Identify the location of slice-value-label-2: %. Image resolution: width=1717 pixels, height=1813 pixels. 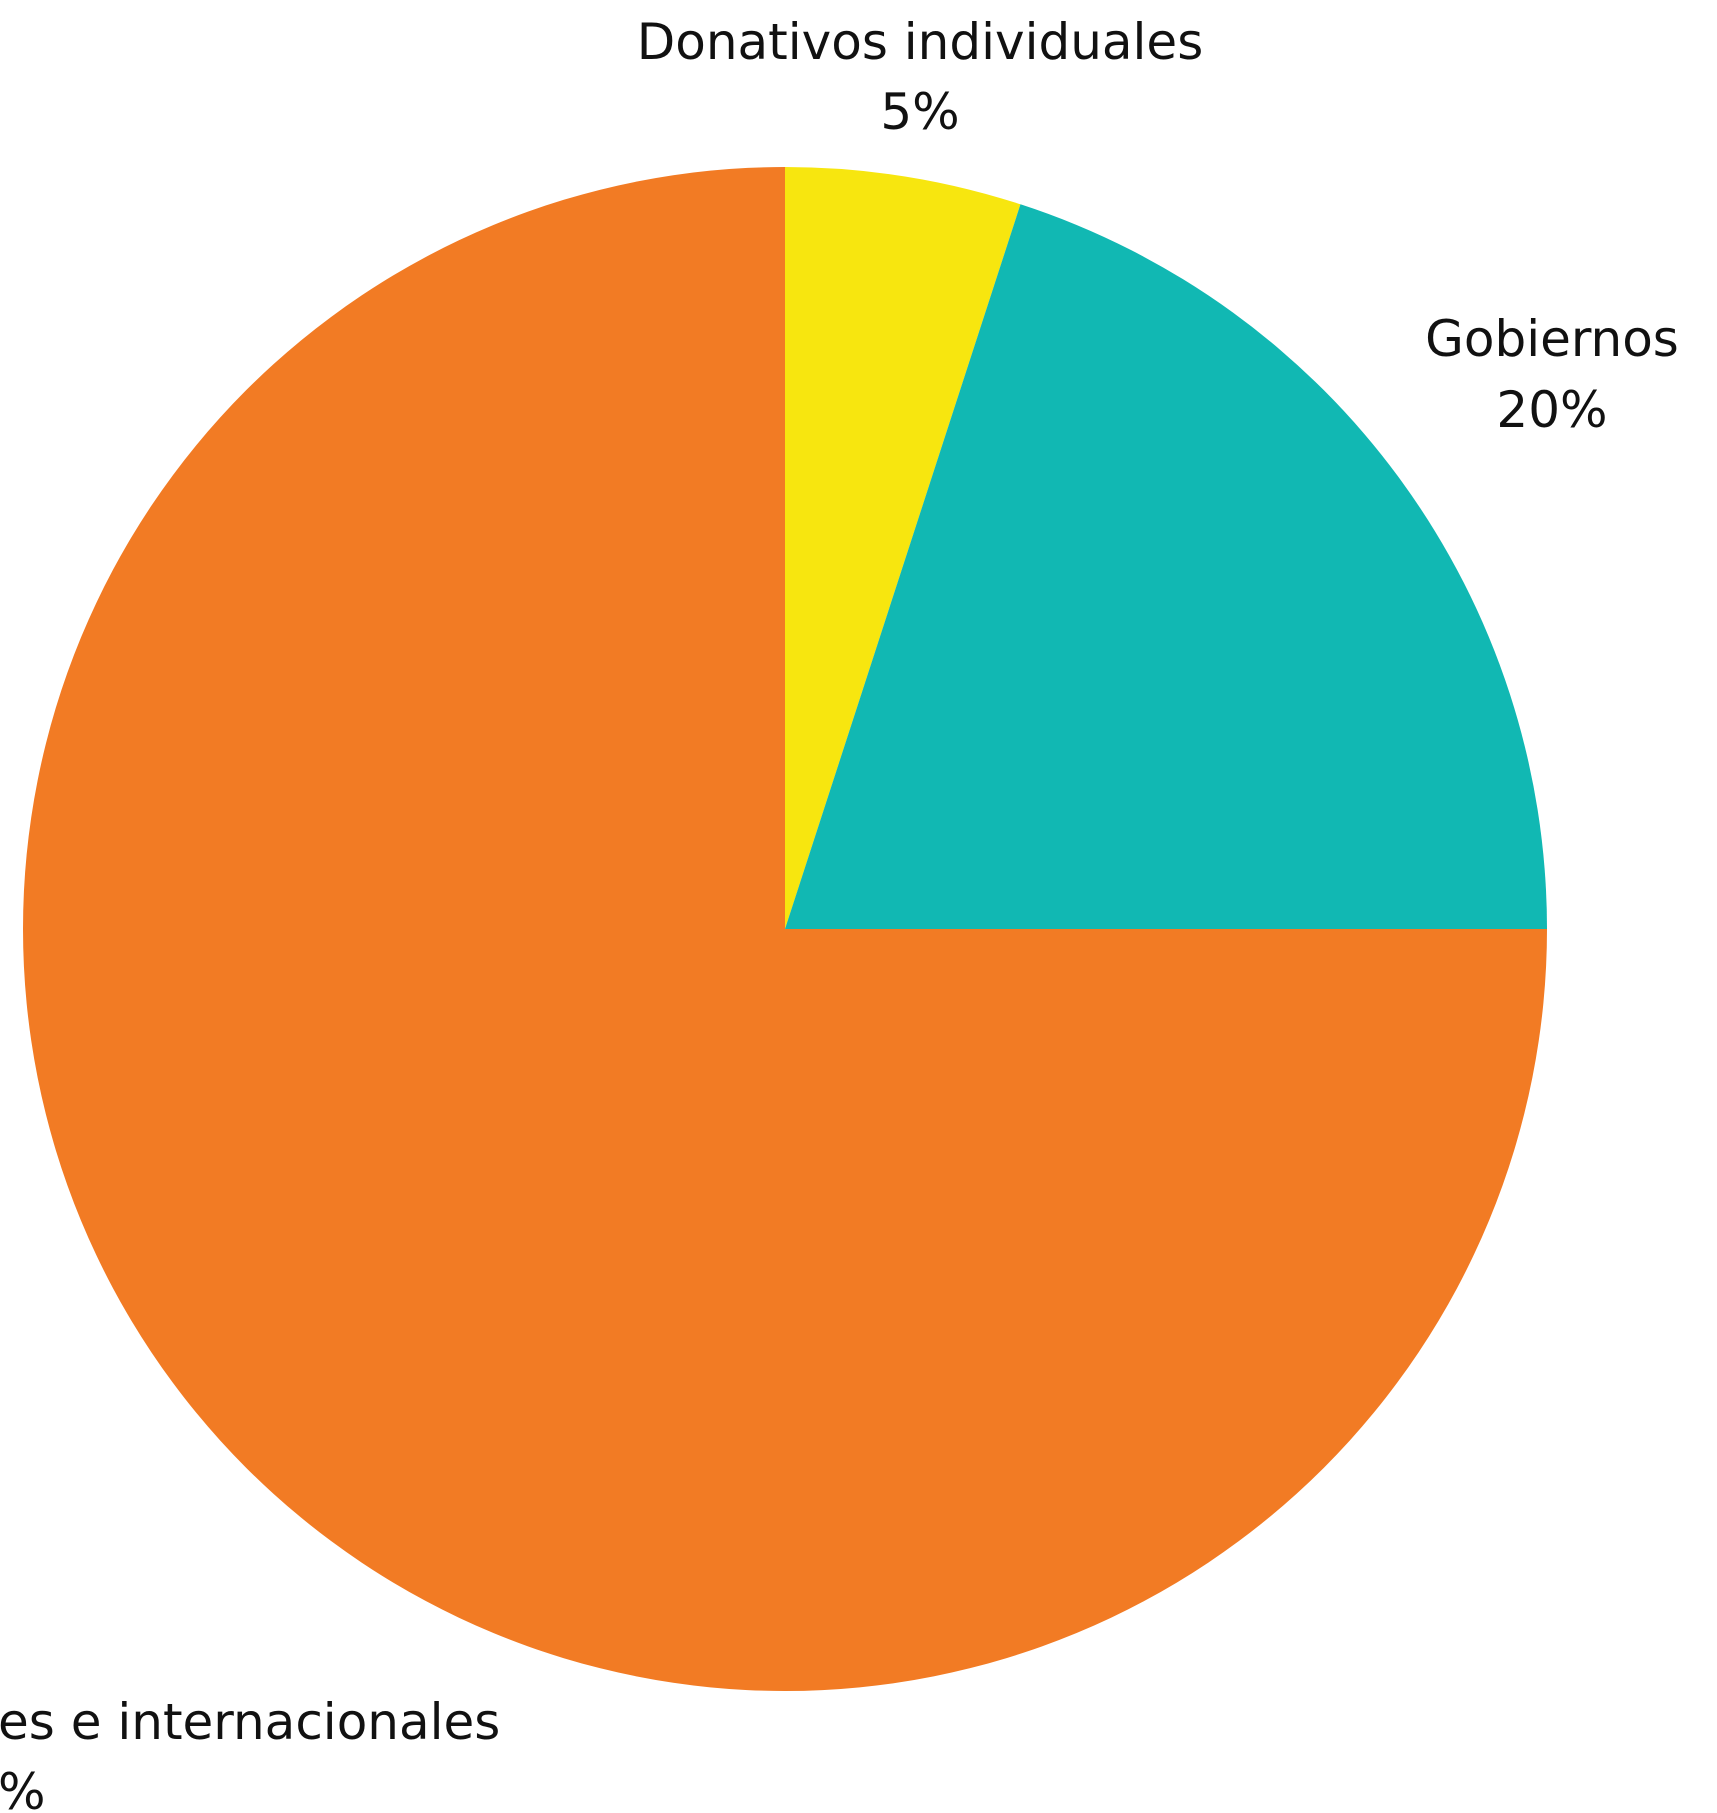
(23, 1788).